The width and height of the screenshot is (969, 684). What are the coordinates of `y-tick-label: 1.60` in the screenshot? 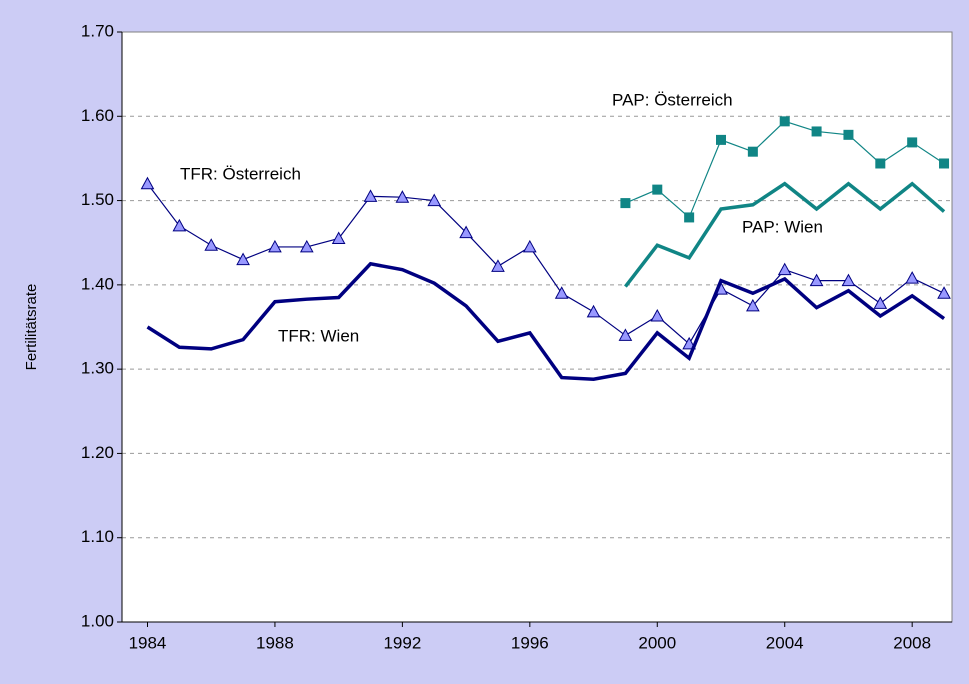 It's located at (97, 115).